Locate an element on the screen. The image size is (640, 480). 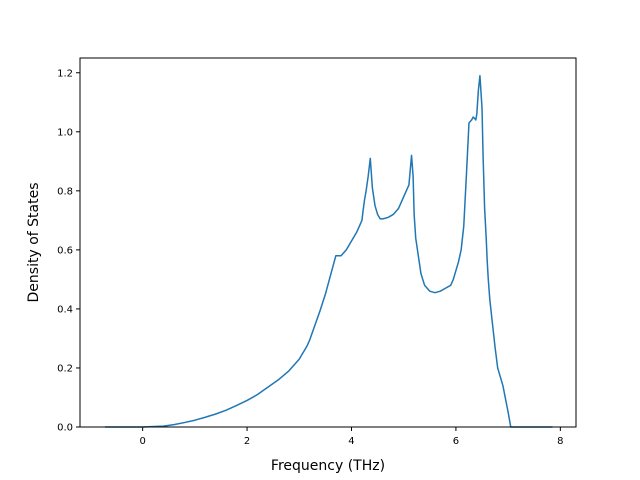
y-tick-label: 0.4 is located at coordinates (65, 309).